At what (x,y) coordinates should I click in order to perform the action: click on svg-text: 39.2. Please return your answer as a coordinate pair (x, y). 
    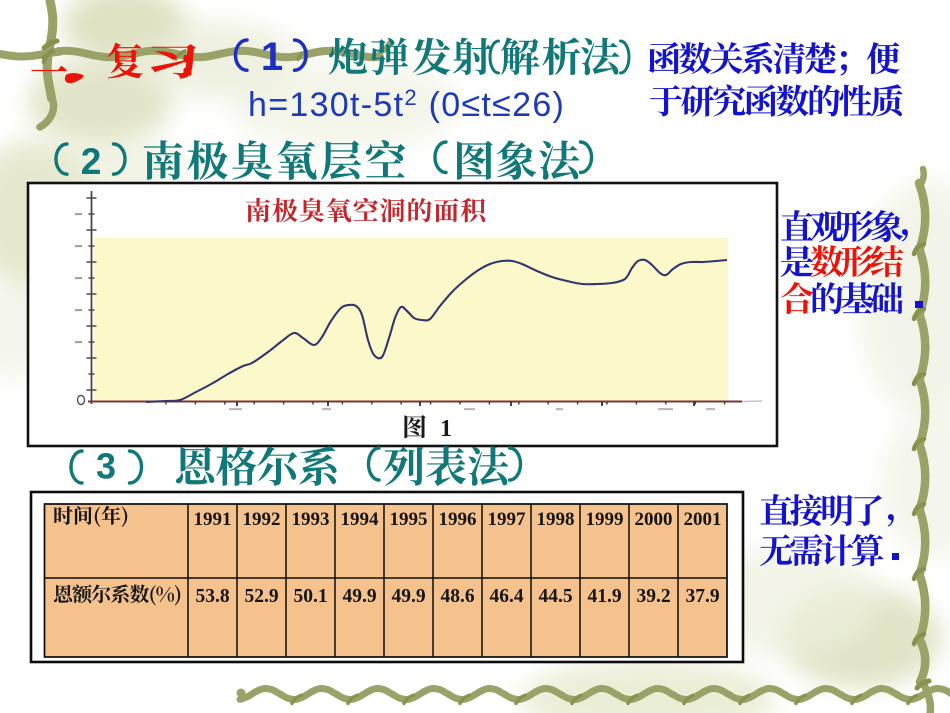
    Looking at the image, I should click on (653, 596).